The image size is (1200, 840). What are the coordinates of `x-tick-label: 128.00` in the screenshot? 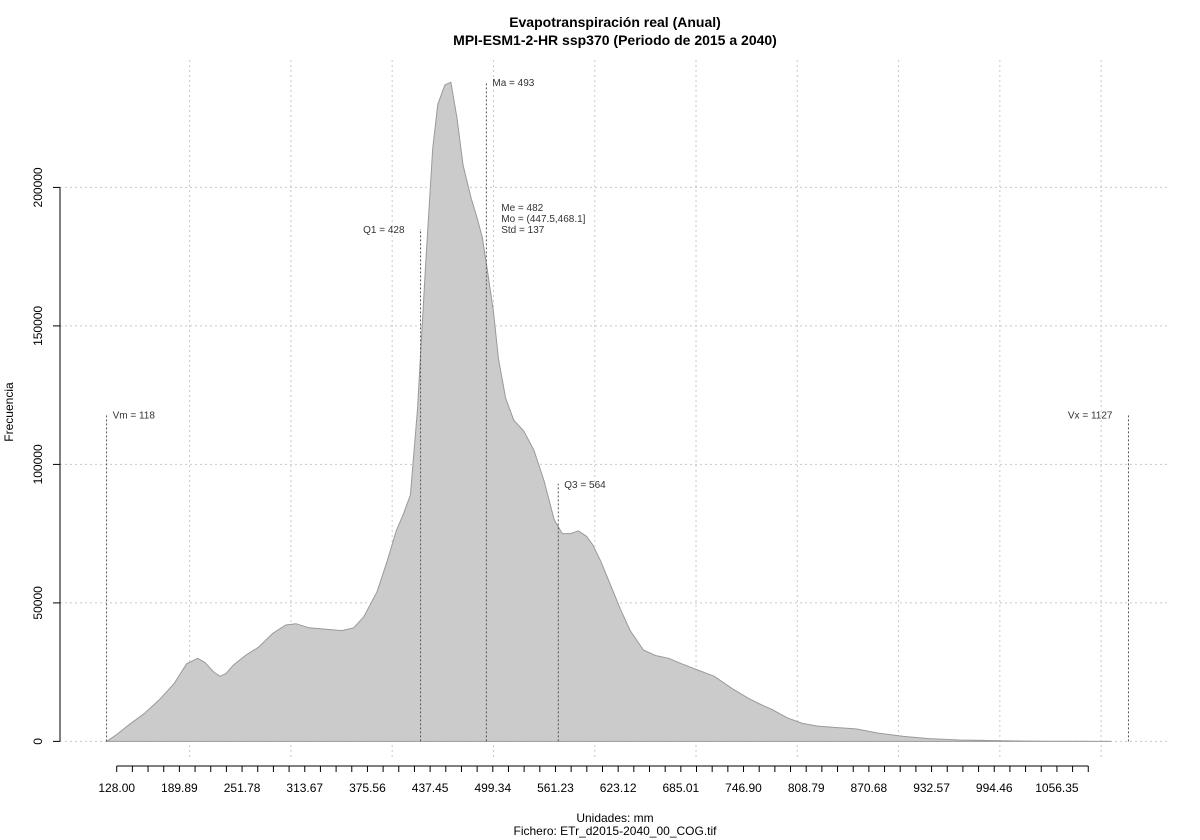 It's located at (116, 788).